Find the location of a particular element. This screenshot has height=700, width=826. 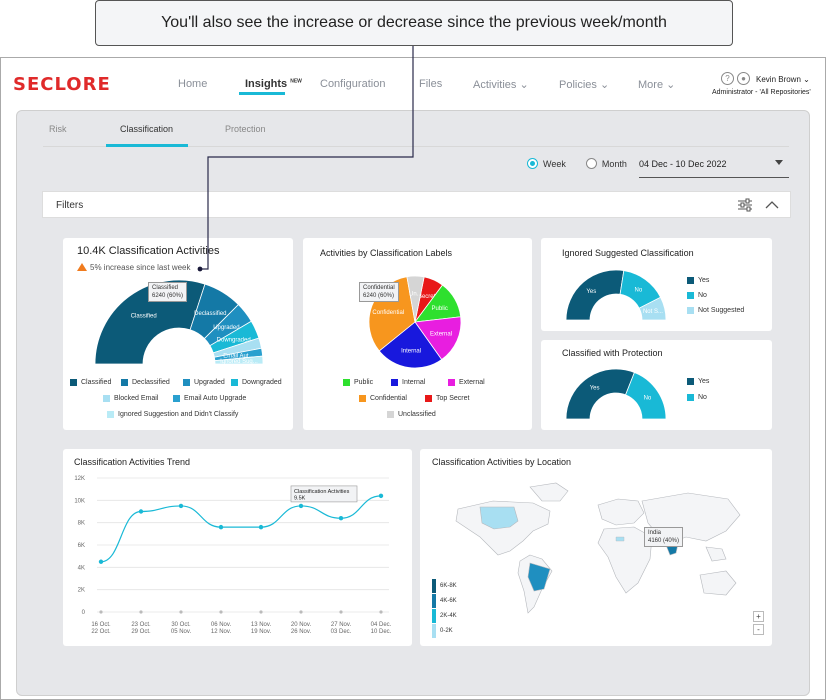

activities-delta: 5% increase since last week is located at coordinates (140, 267).